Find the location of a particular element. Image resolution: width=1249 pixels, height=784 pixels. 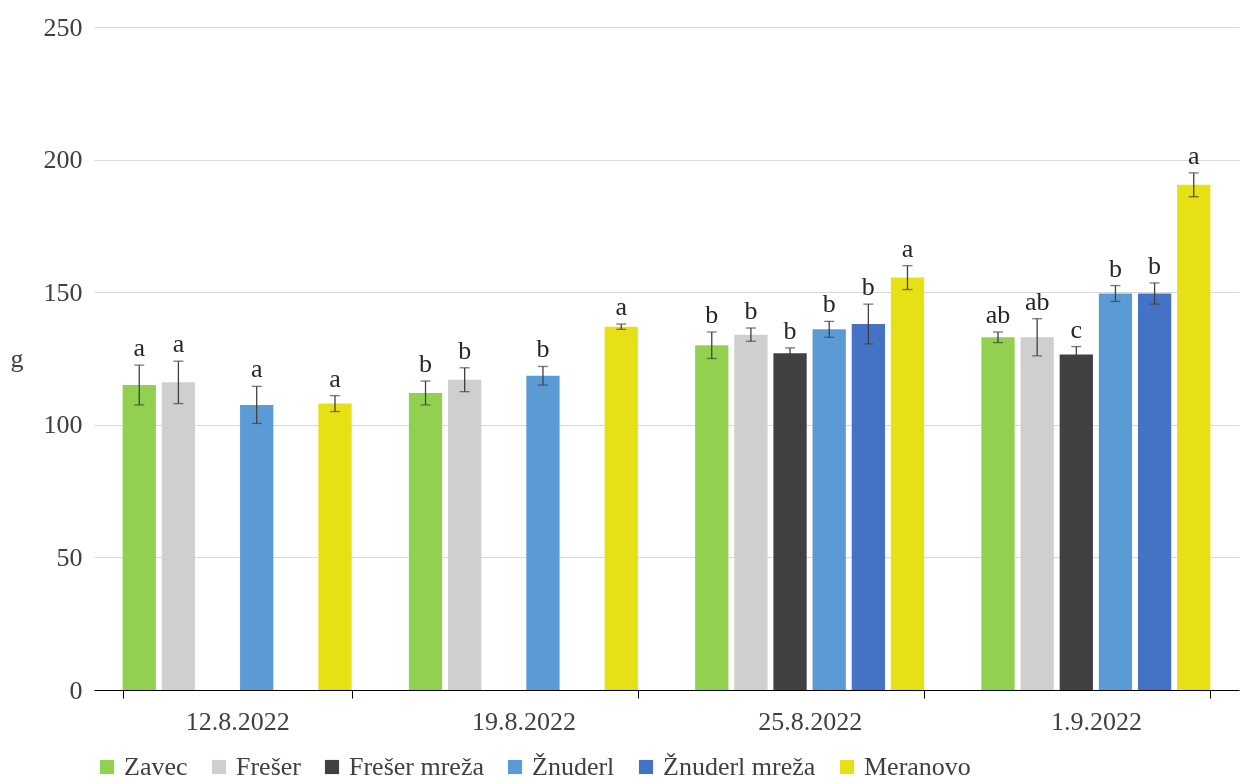

y-tick-label: 150 is located at coordinates (63, 292).